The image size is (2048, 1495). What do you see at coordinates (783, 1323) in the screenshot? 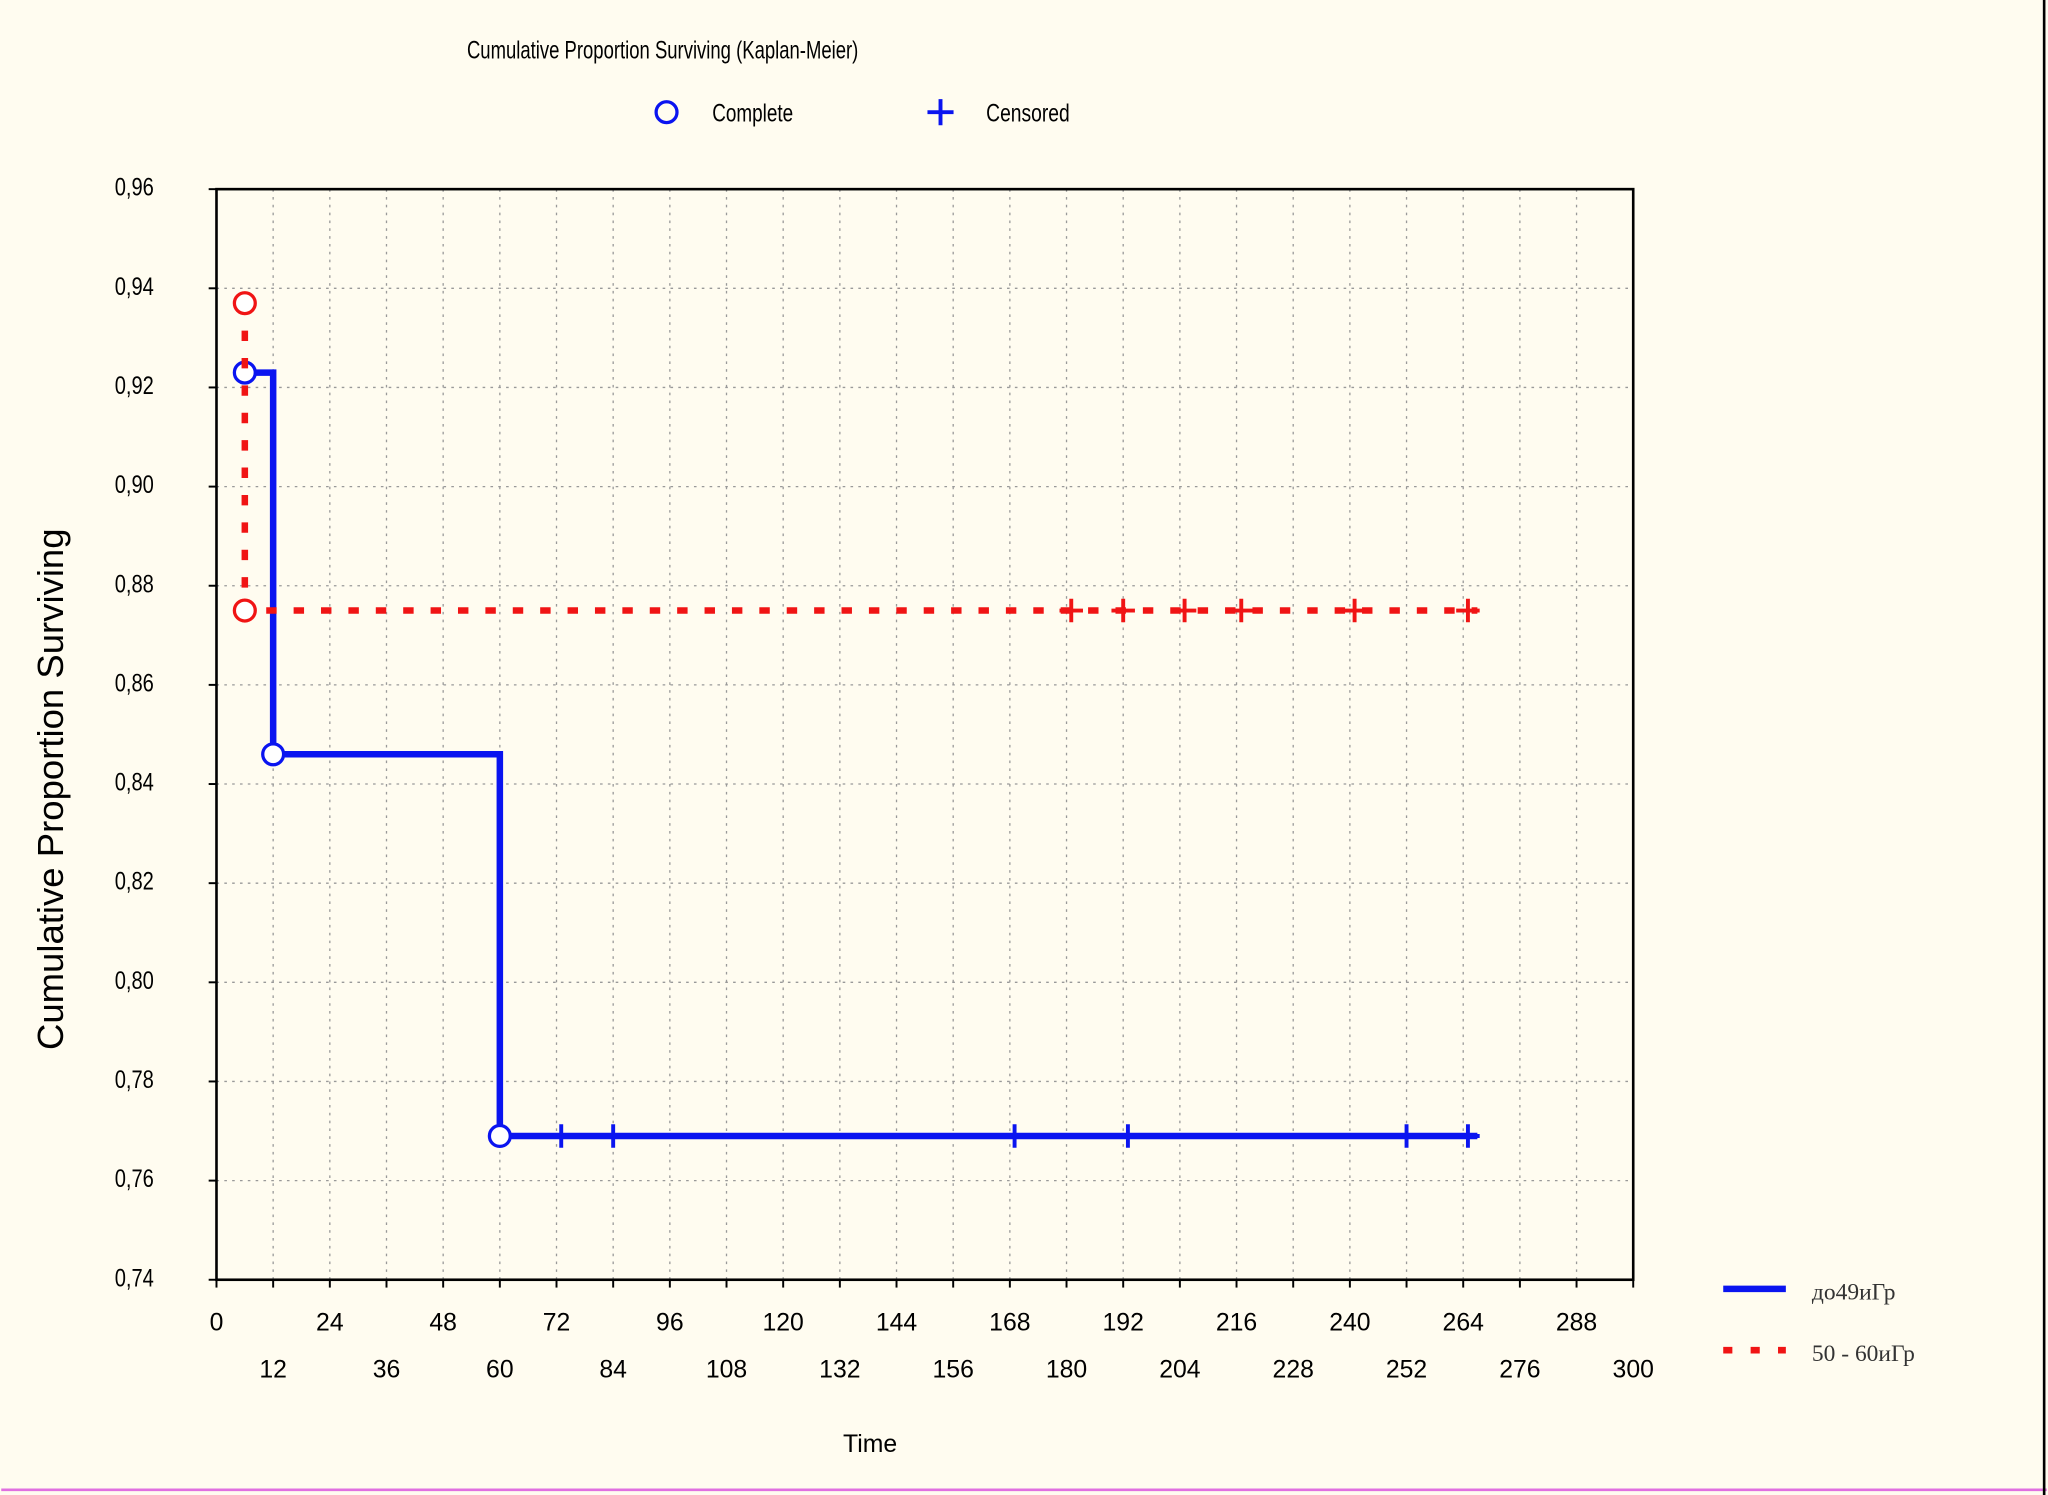
I see `x-tick-label: 120` at bounding box center [783, 1323].